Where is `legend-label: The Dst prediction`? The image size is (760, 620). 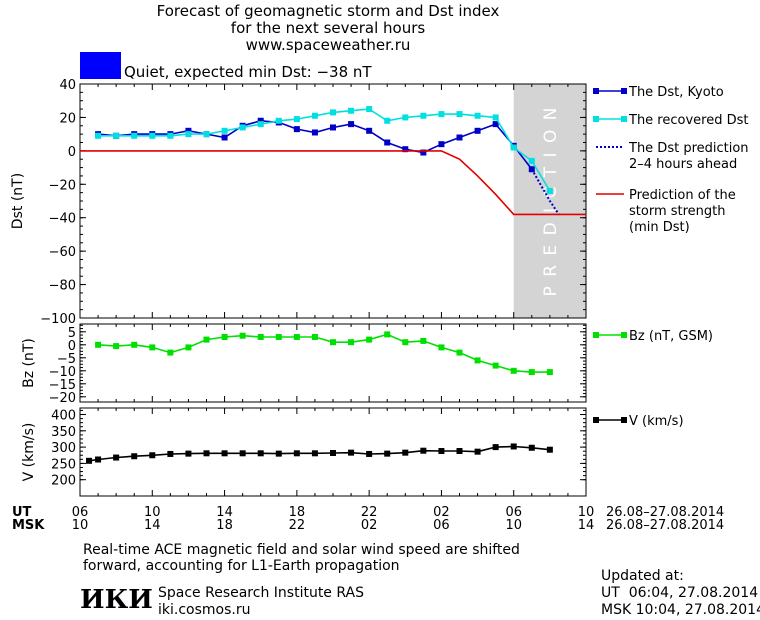
legend-label: The Dst prediction is located at coordinates (688, 148).